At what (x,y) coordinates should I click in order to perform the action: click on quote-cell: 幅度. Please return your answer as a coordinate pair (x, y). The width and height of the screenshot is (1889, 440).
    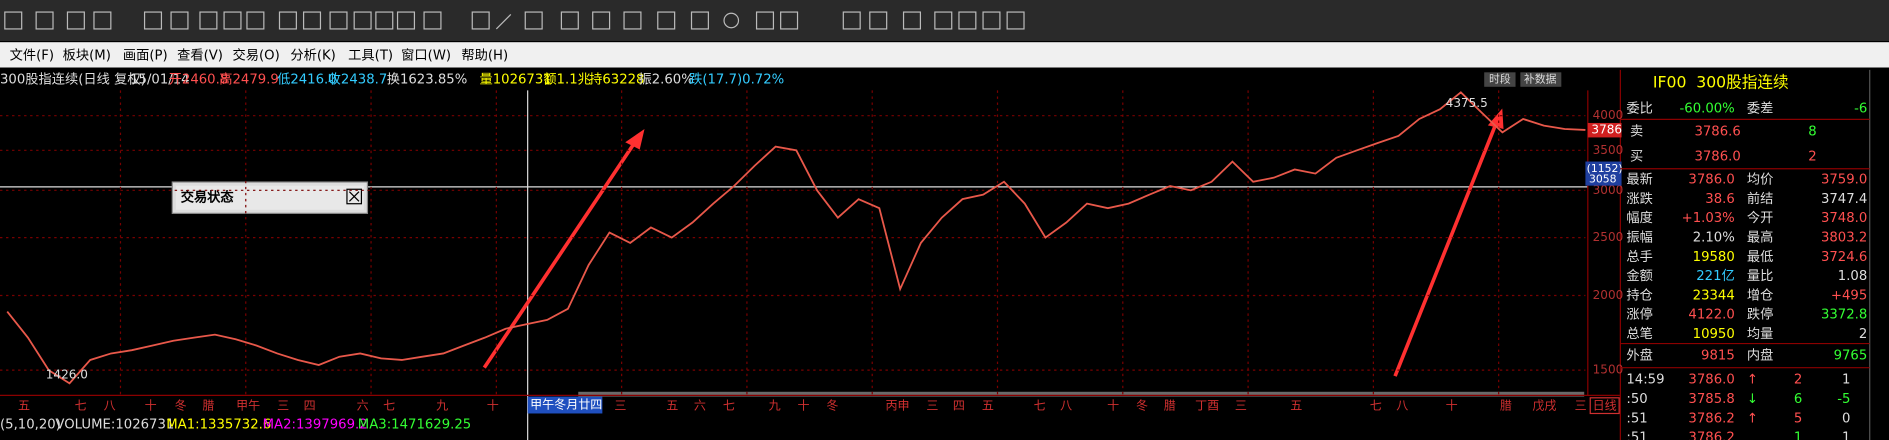
    Looking at the image, I should click on (1639, 218).